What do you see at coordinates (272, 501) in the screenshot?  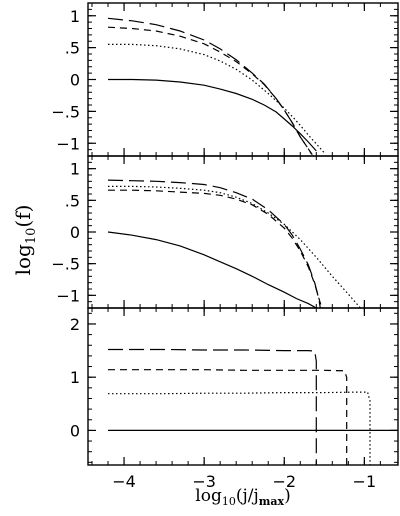 I see `x-label-sub2: max` at bounding box center [272, 501].